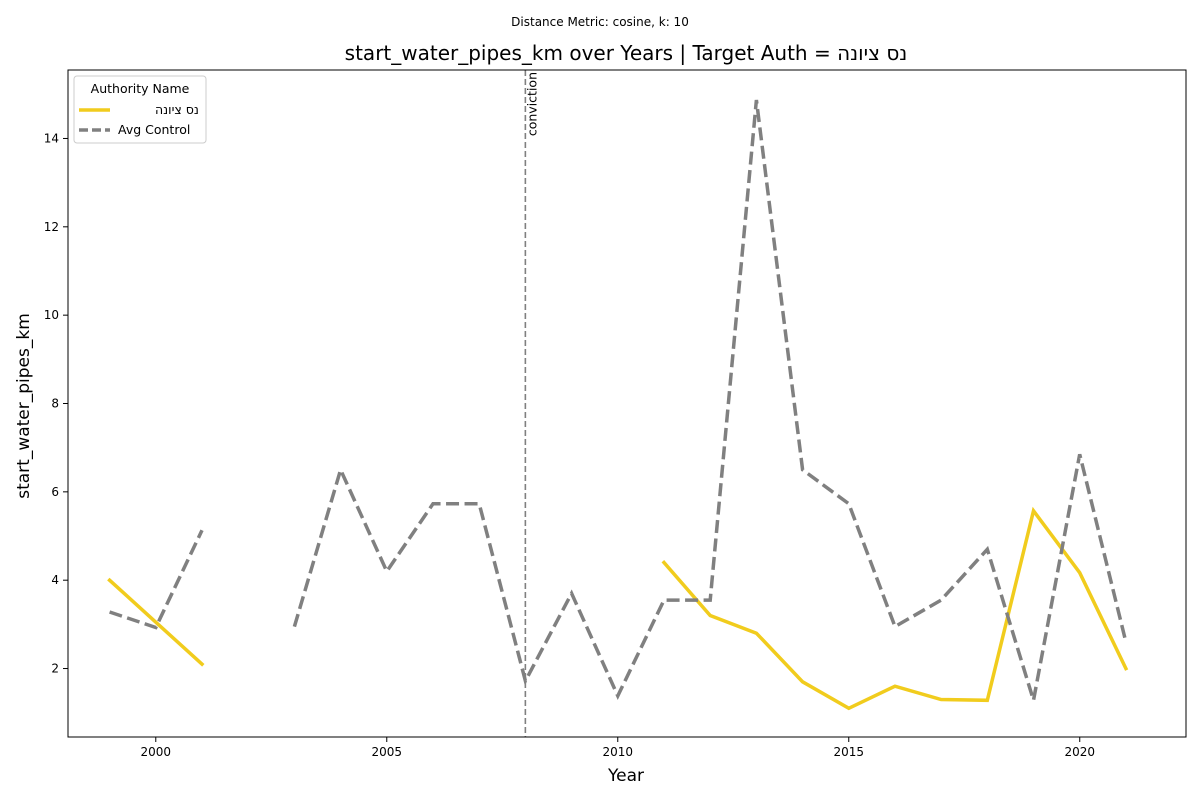 Image resolution: width=1200 pixels, height=800 pixels. I want to click on x-axis-ticks: 2000 2005 2010 2015 2020, so click(618, 748).